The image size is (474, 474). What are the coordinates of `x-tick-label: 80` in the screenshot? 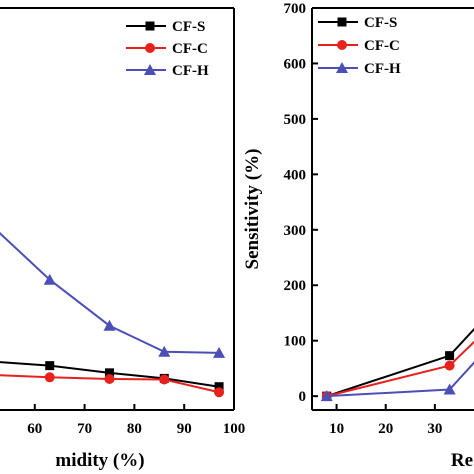 It's located at (134, 429).